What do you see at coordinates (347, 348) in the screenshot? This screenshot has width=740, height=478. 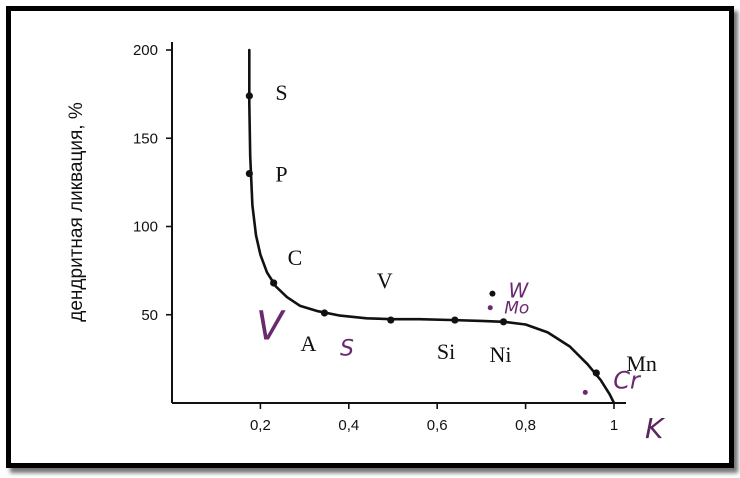 I see `hand-label-s-4: S` at bounding box center [347, 348].